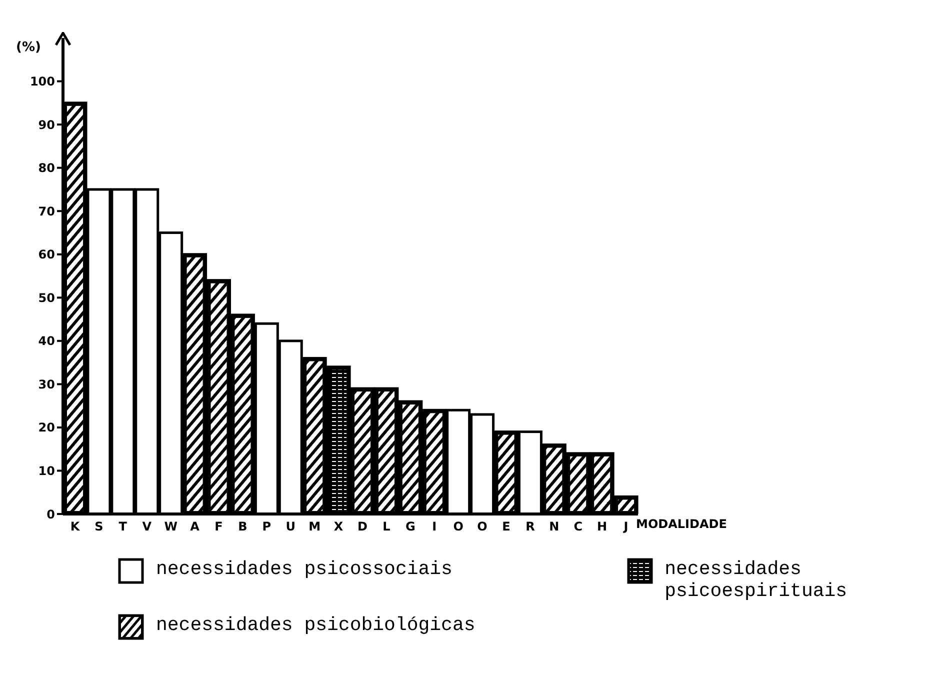  Describe the element at coordinates (602, 527) in the screenshot. I see `x-tick-label: H` at that location.